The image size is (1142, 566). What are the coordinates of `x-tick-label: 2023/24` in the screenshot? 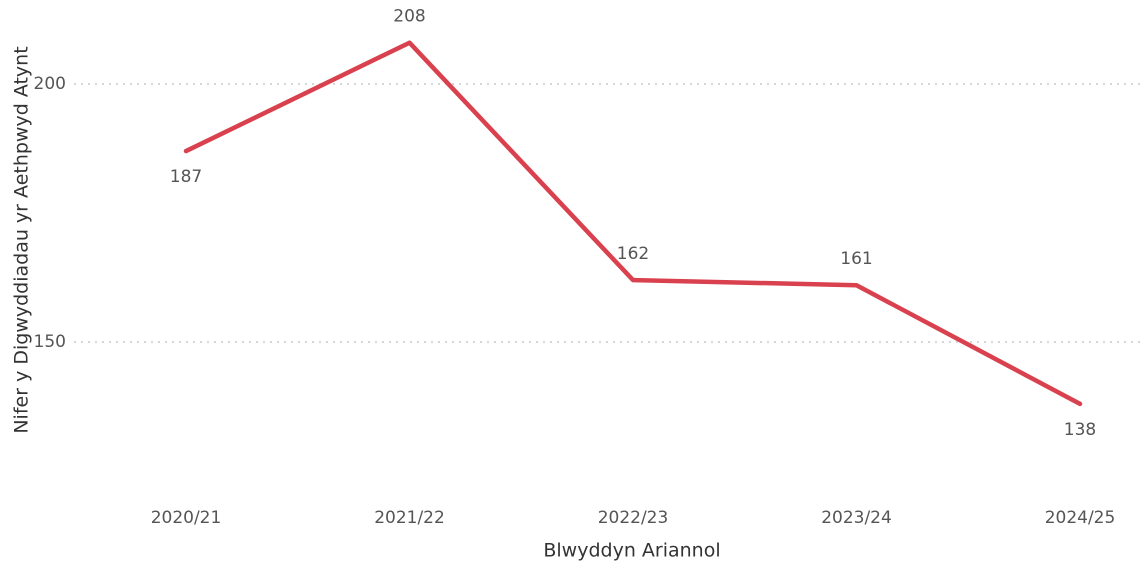 It's located at (856, 518).